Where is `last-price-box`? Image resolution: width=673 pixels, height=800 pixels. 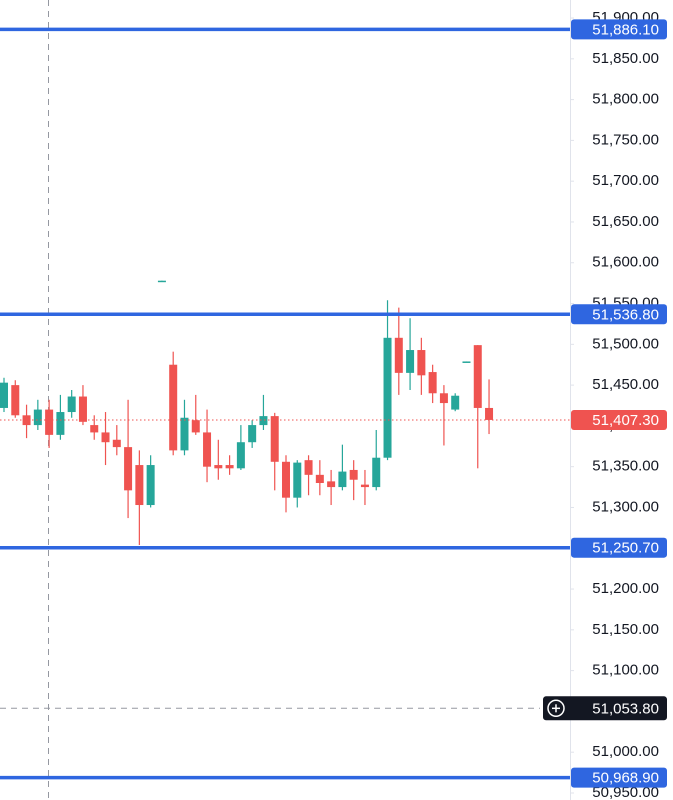 last-price-box is located at coordinates (619, 419).